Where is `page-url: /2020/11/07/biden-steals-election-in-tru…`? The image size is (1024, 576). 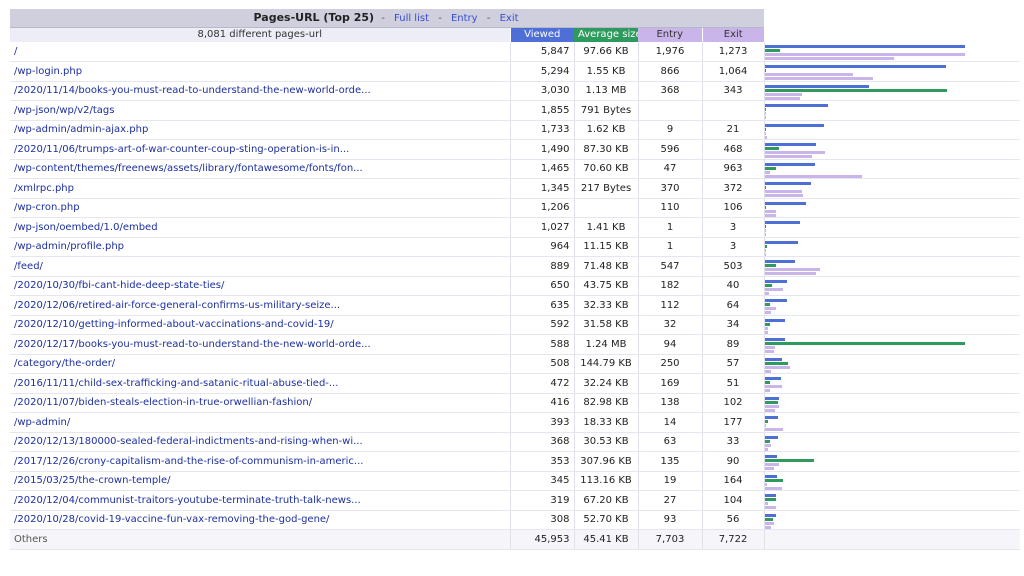
page-url: /2020/11/07/biden-steals-election-in-tru… is located at coordinates (260, 403).